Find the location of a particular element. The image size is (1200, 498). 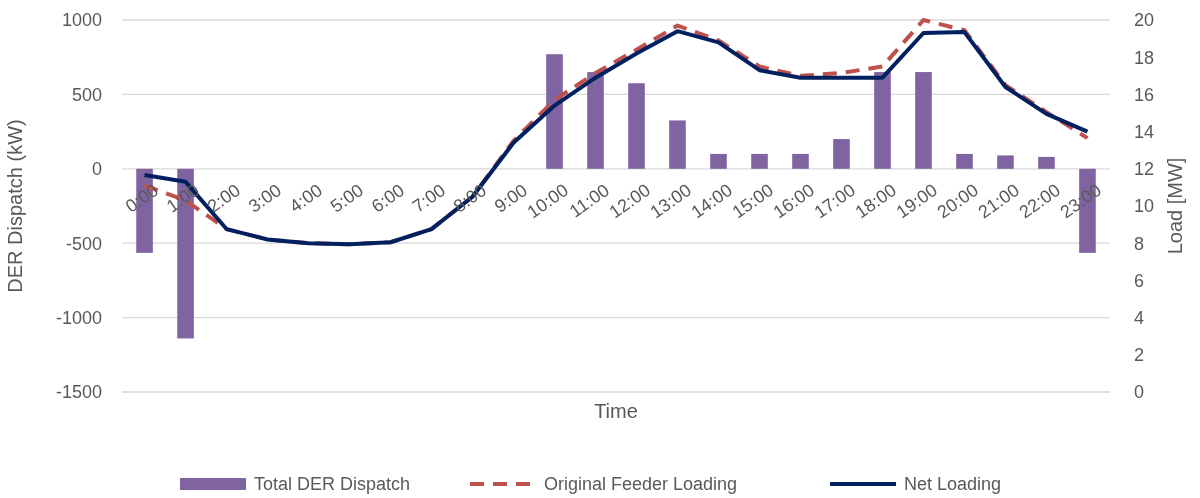

y2-tick-label: 8 is located at coordinates (1139, 243).